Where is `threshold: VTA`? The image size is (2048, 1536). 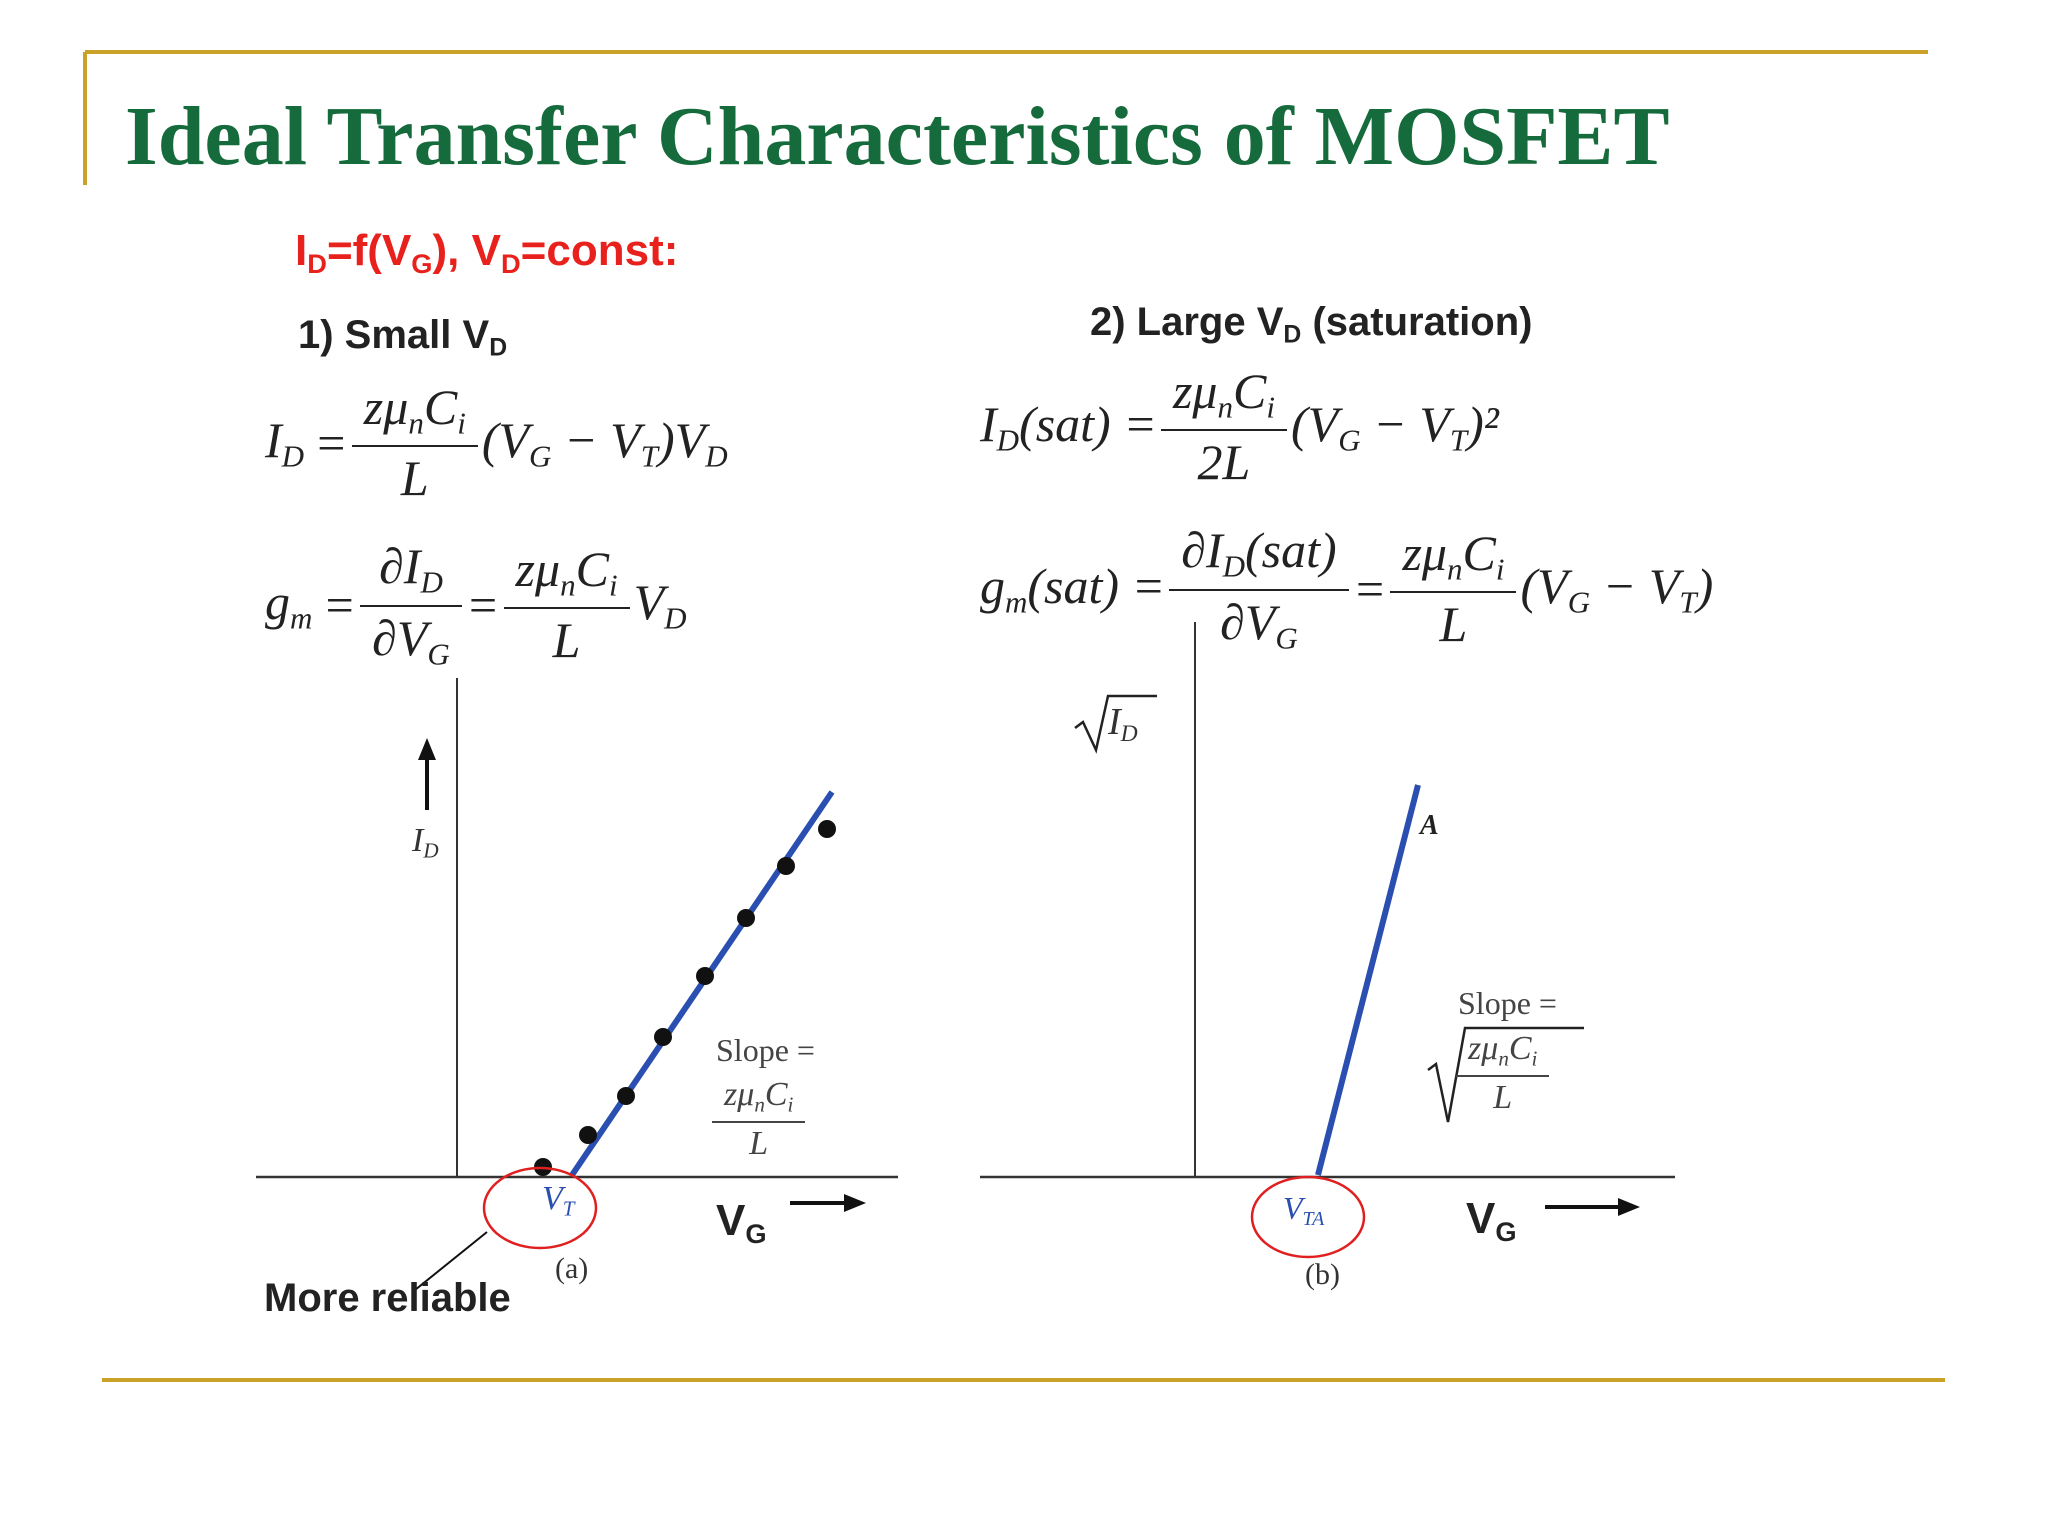 threshold: VTA is located at coordinates (1303, 1210).